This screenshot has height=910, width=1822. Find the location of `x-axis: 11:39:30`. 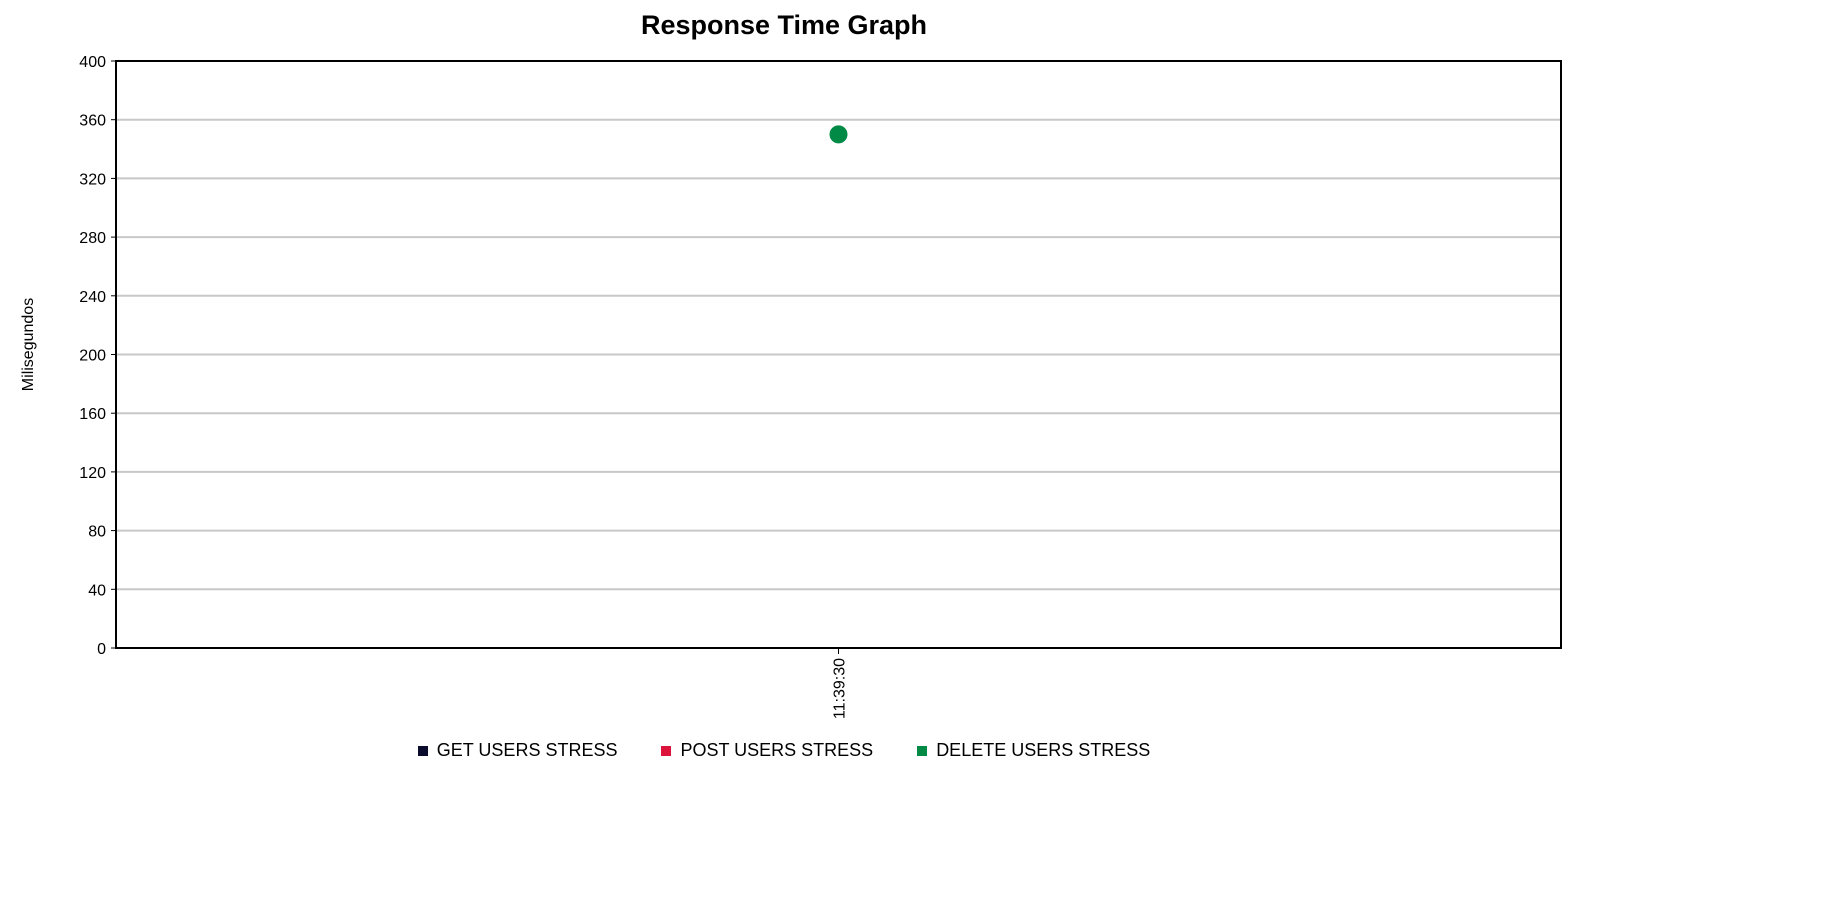

x-axis: 11:39:30 is located at coordinates (840, 683).